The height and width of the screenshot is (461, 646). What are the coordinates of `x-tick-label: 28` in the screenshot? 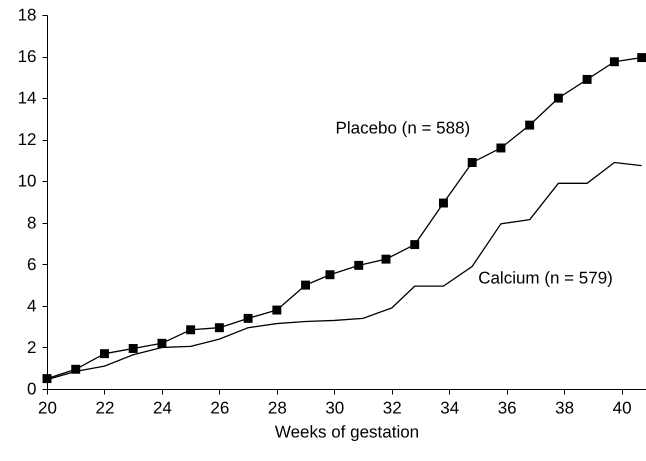 It's located at (277, 408).